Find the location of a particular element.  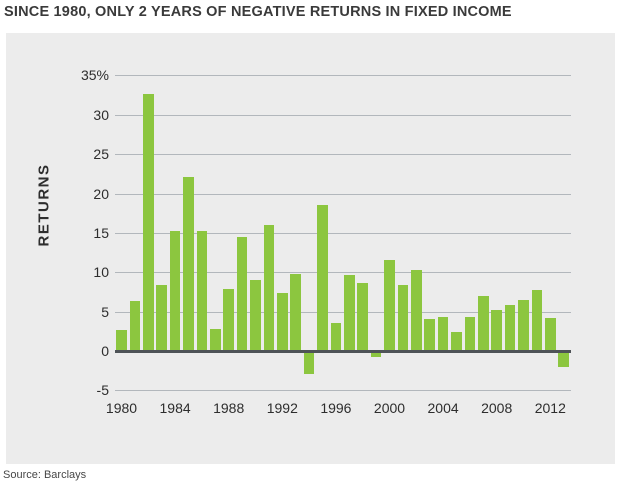

bar-1999 is located at coordinates (376, 354).